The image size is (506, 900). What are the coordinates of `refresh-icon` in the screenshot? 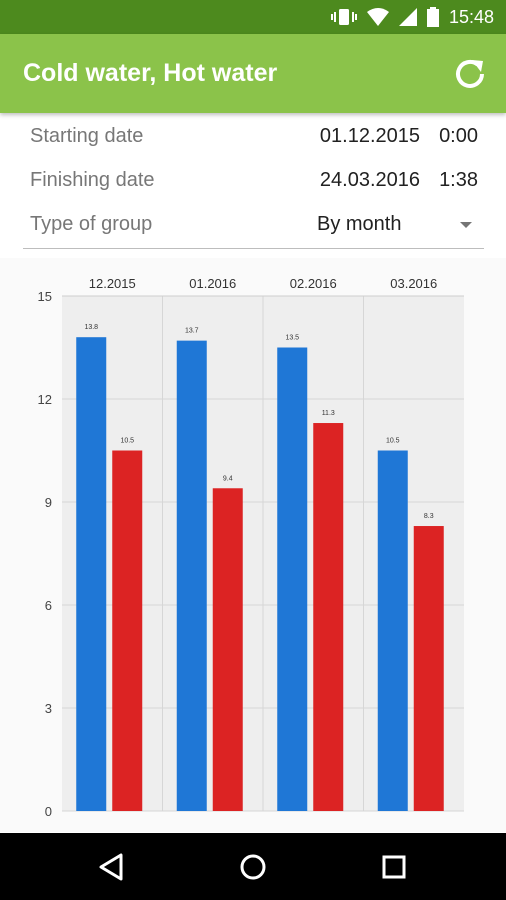 It's located at (470, 74).